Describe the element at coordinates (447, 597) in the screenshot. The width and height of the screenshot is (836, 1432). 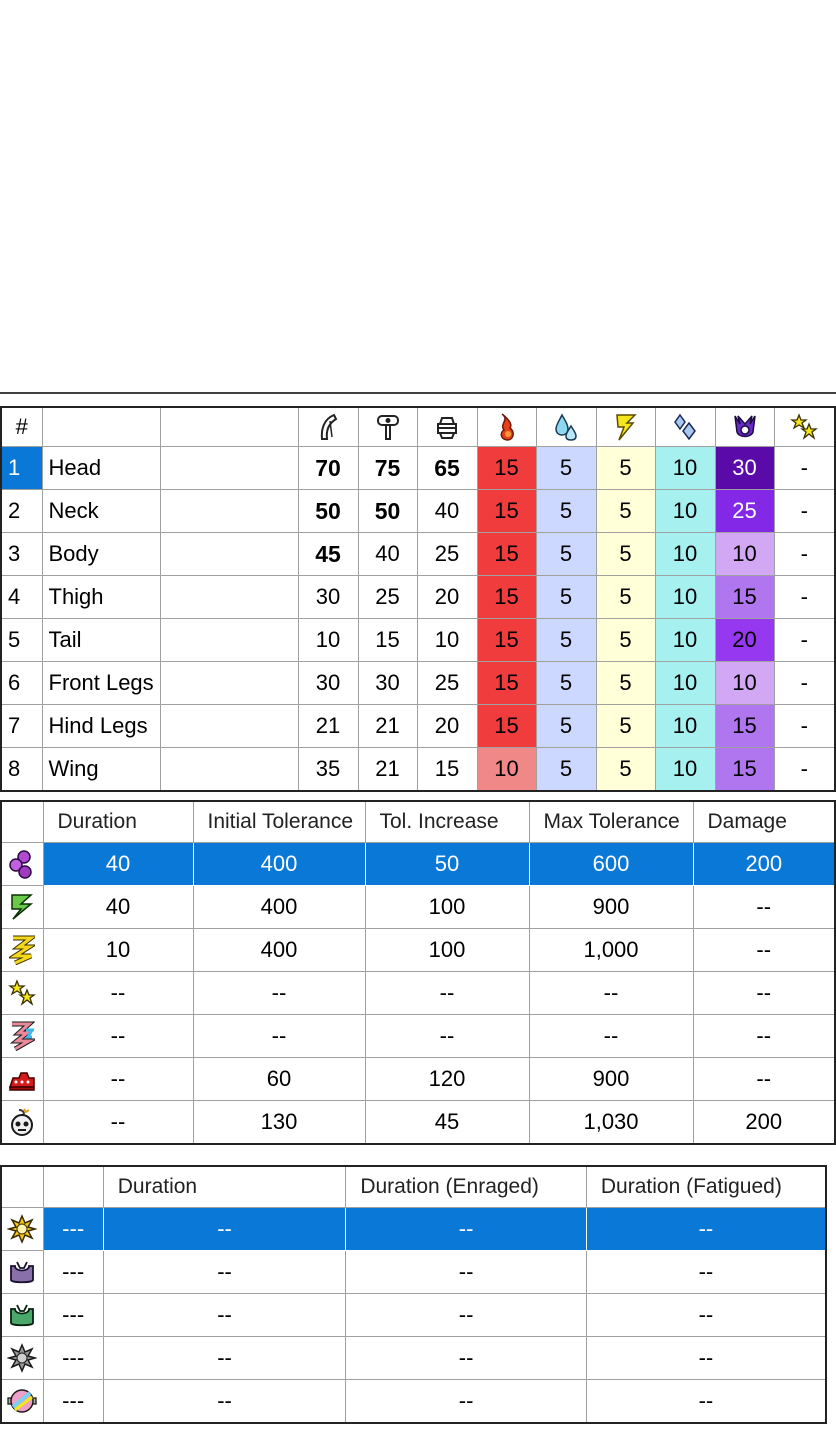
I see `shot-value: 20` at that location.